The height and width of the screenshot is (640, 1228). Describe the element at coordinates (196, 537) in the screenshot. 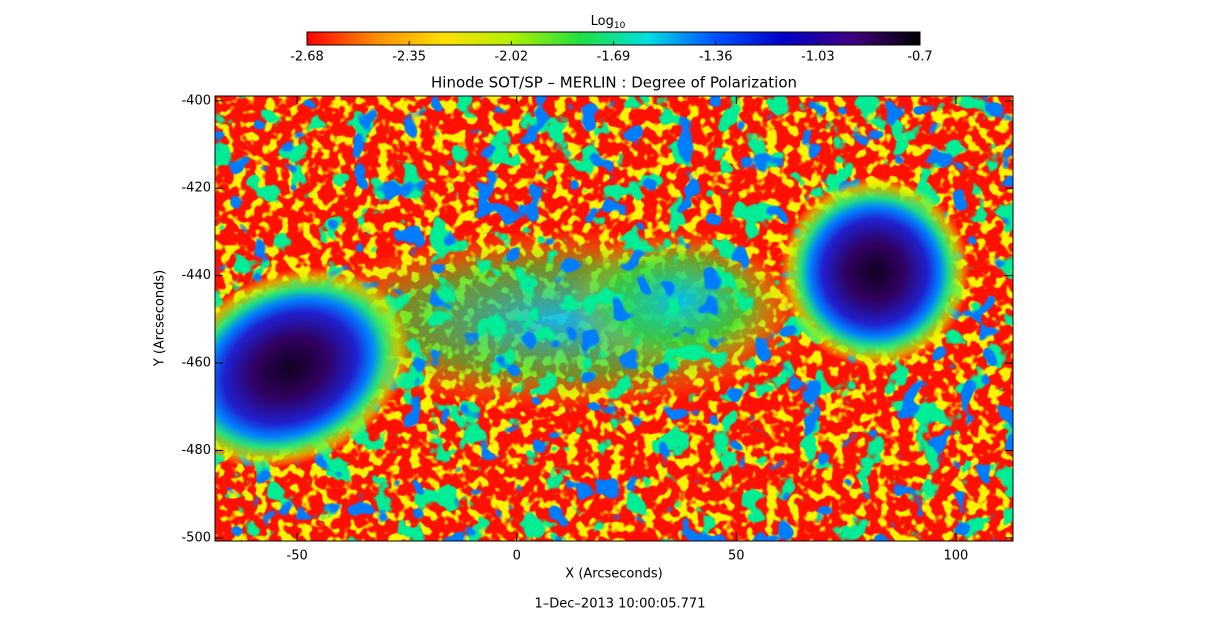

I see `y-tick-label: -500` at that location.